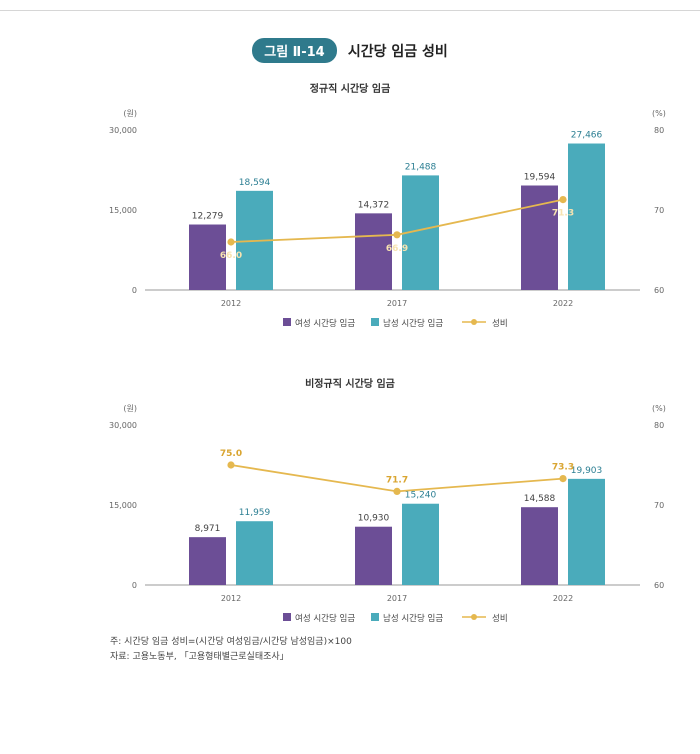  Describe the element at coordinates (413, 618) in the screenshot. I see `chart-1-legend-male-label: 남성 시간당 임금` at that location.